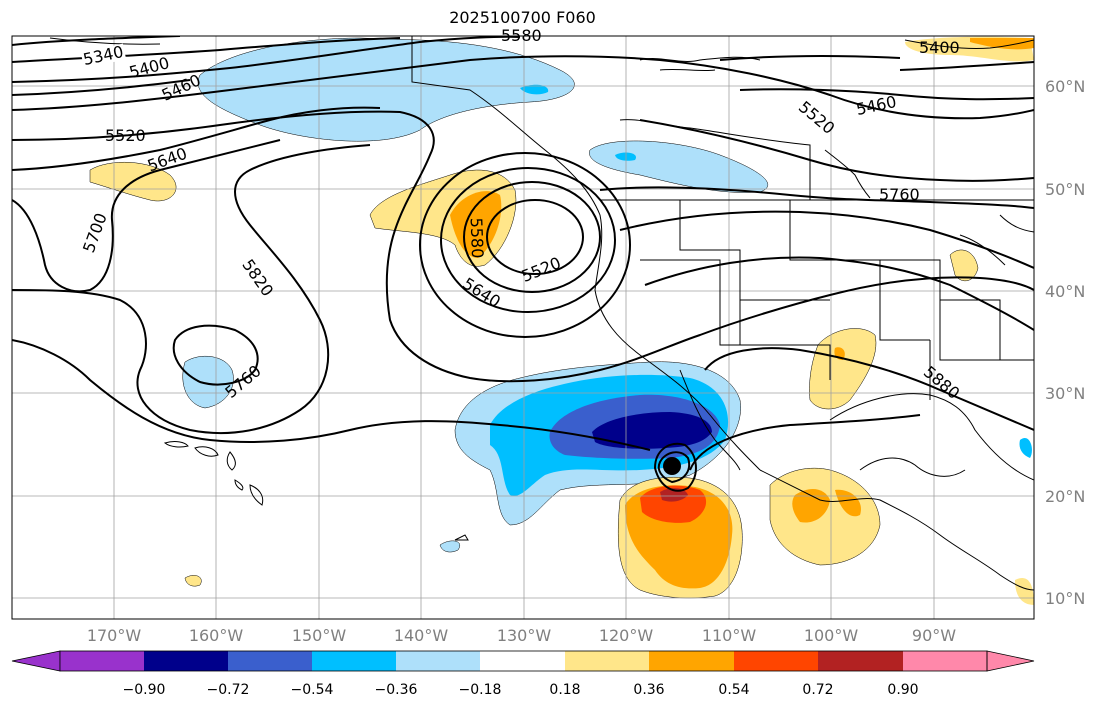 Image resolution: width=1105 pixels, height=712 pixels. Describe the element at coordinates (523, 661) in the screenshot. I see `colorbar` at that location.